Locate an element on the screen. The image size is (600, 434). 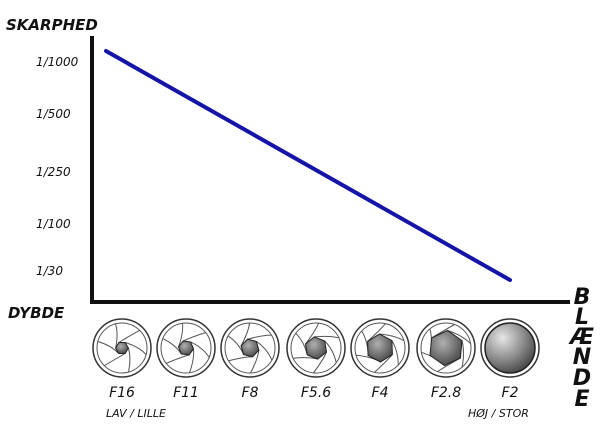
x-end-label-left: LAV / LILLE is located at coordinates (136, 413).